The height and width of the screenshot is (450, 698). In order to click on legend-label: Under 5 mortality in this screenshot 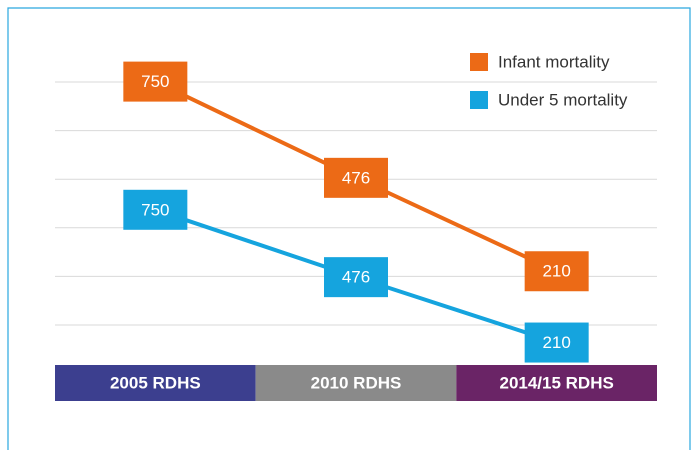, I will do `click(563, 99)`.